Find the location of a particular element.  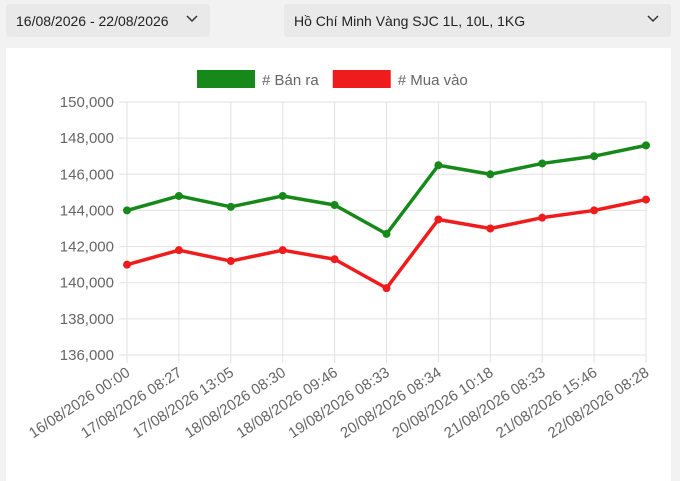

y-tick-label: 150,000 is located at coordinates (87, 102).